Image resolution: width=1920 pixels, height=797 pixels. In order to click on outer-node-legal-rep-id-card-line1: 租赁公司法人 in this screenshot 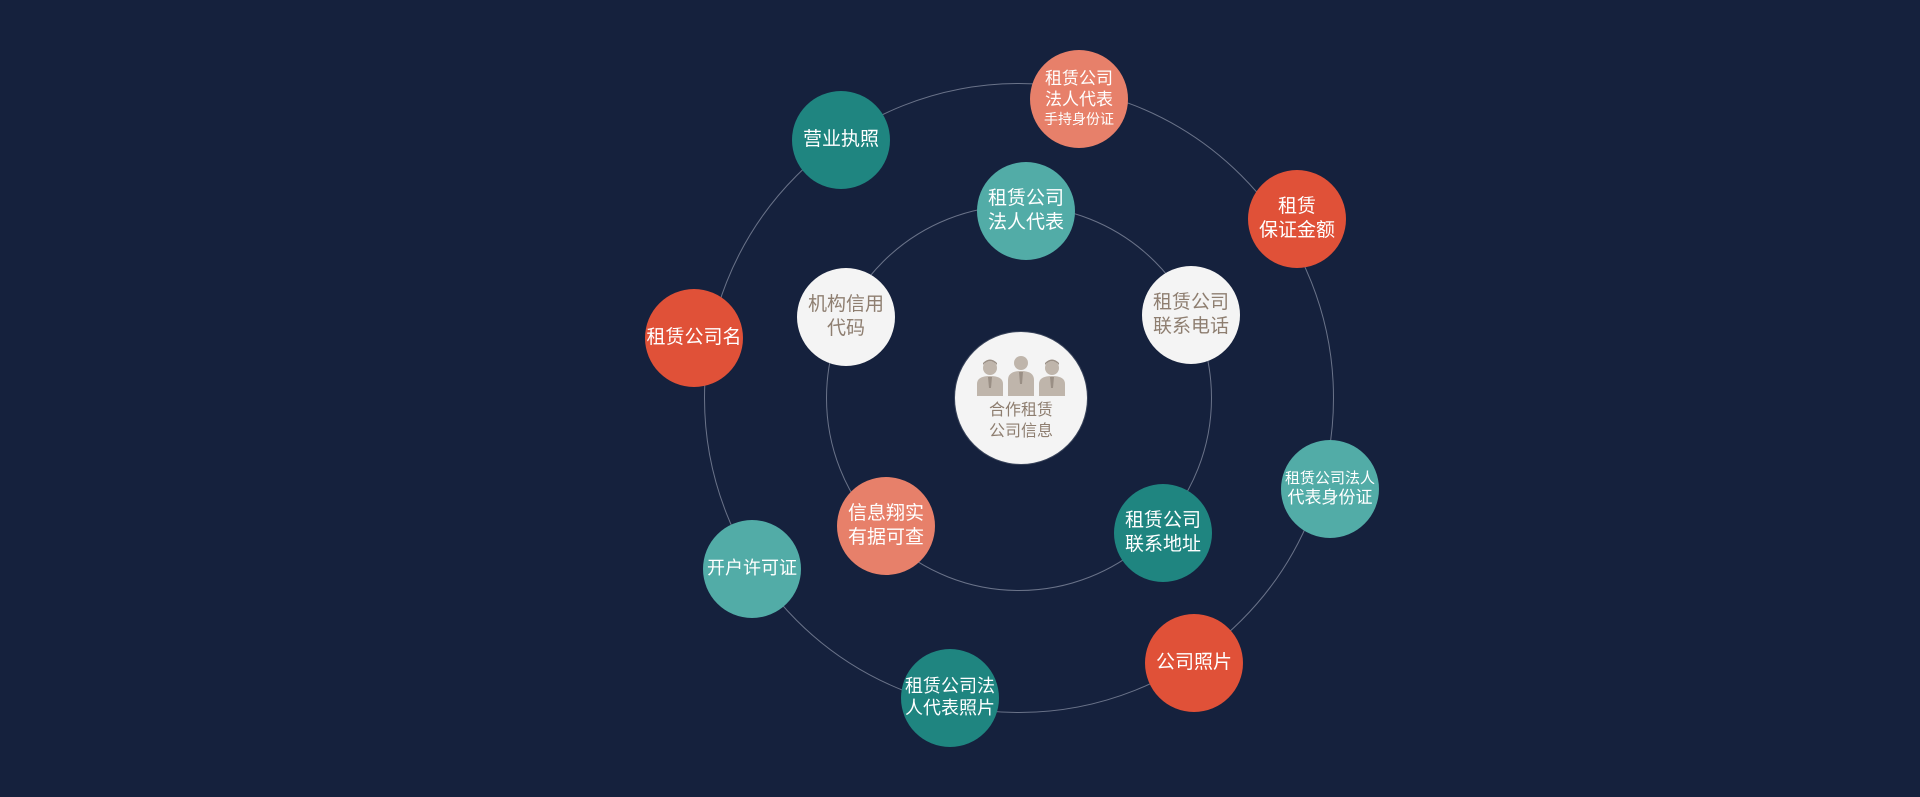, I will do `click(1329, 478)`.